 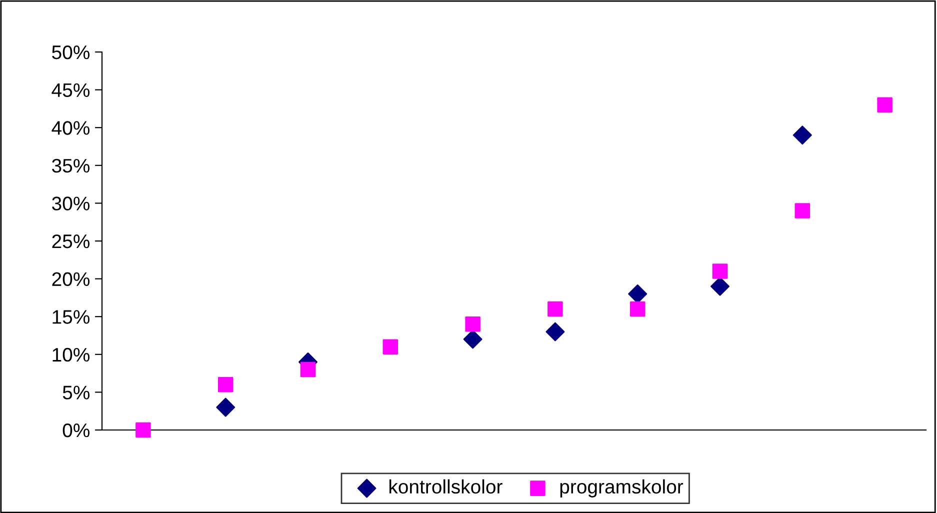 I want to click on y-tick-label: 50%, so click(x=71, y=52).